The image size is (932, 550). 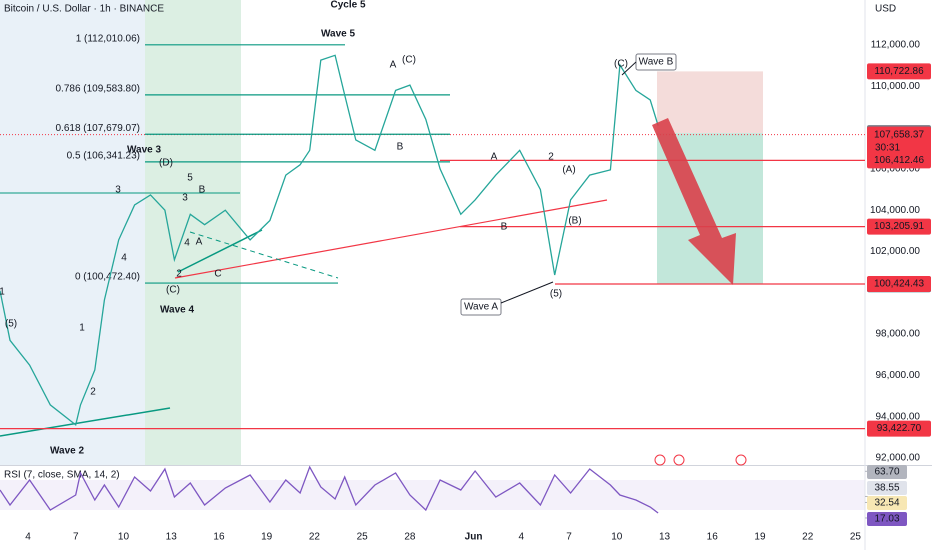 What do you see at coordinates (710, 102) in the screenshot?
I see `stop-zone` at bounding box center [710, 102].